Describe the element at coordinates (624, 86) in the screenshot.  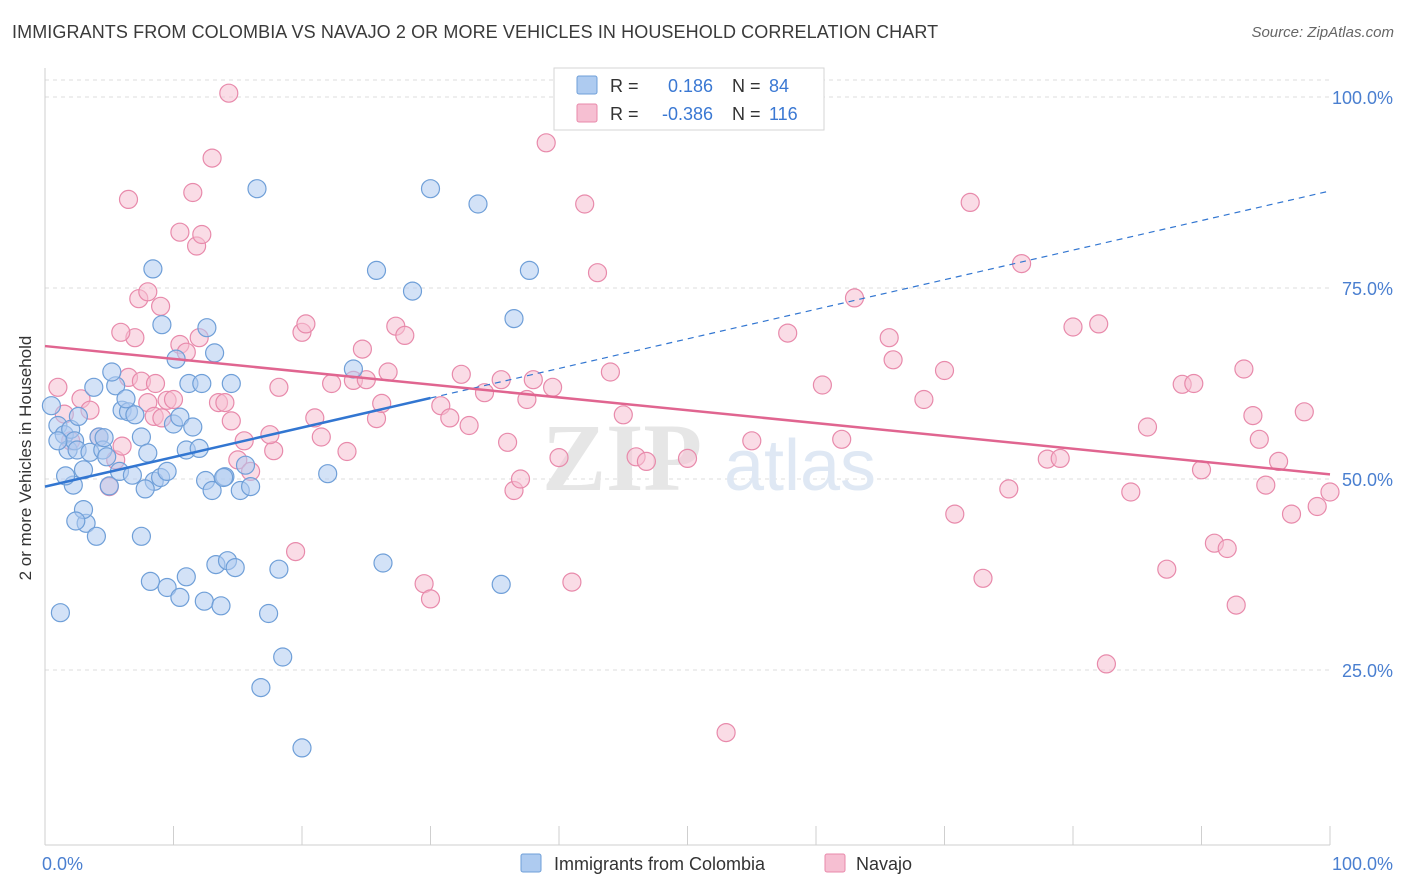
I see `legend-r-label-1: R =` at that location.